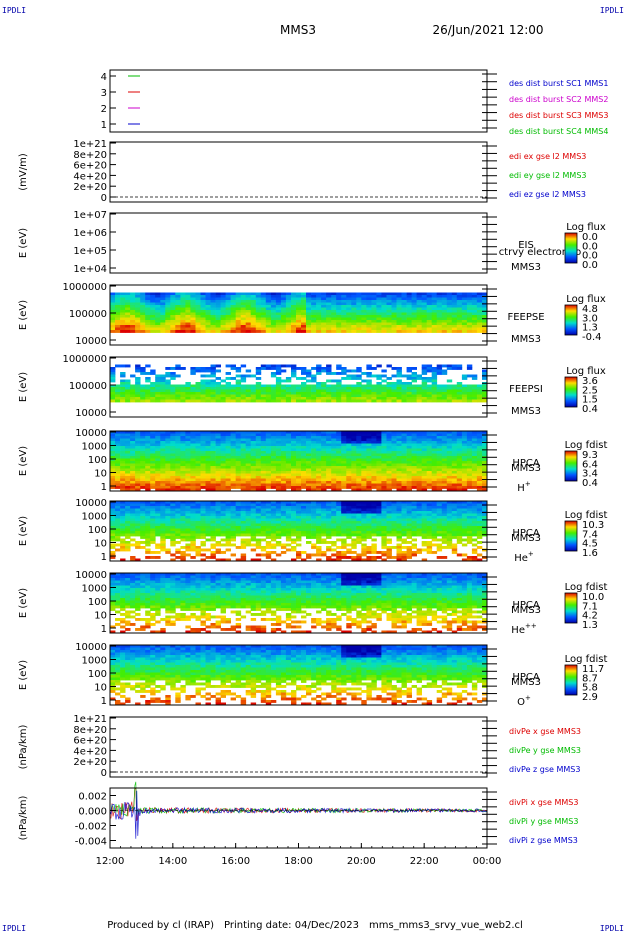 Image resolution: width=630 pixels, height=938 pixels. What do you see at coordinates (526, 267) in the screenshot?
I see `spacecraft-label-eis: MMS3` at bounding box center [526, 267].